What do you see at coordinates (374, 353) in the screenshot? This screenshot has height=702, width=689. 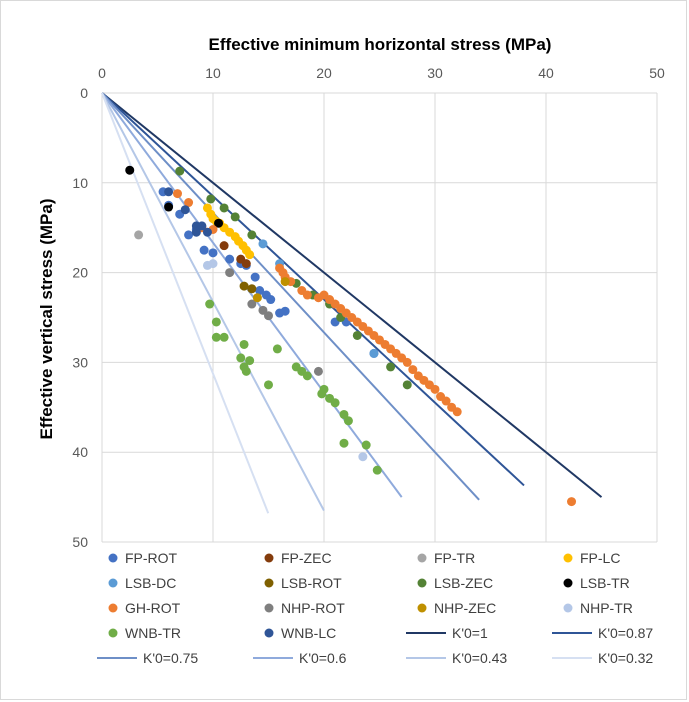 I see `data-point-lsb-dc` at bounding box center [374, 353].